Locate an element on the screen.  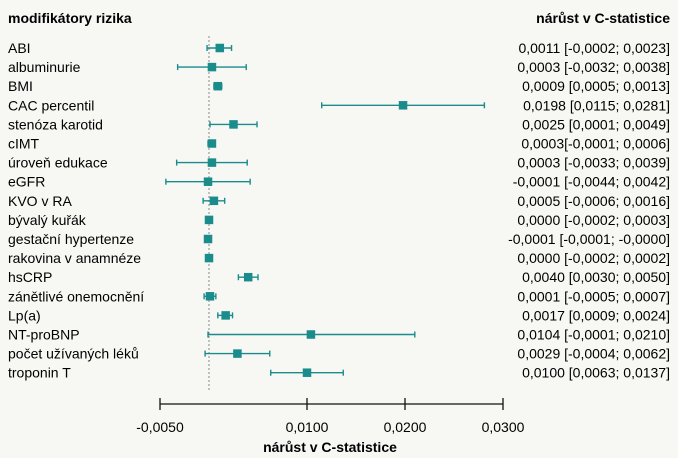
row-label: zánětlivé onemocnění is located at coordinates (76, 296).